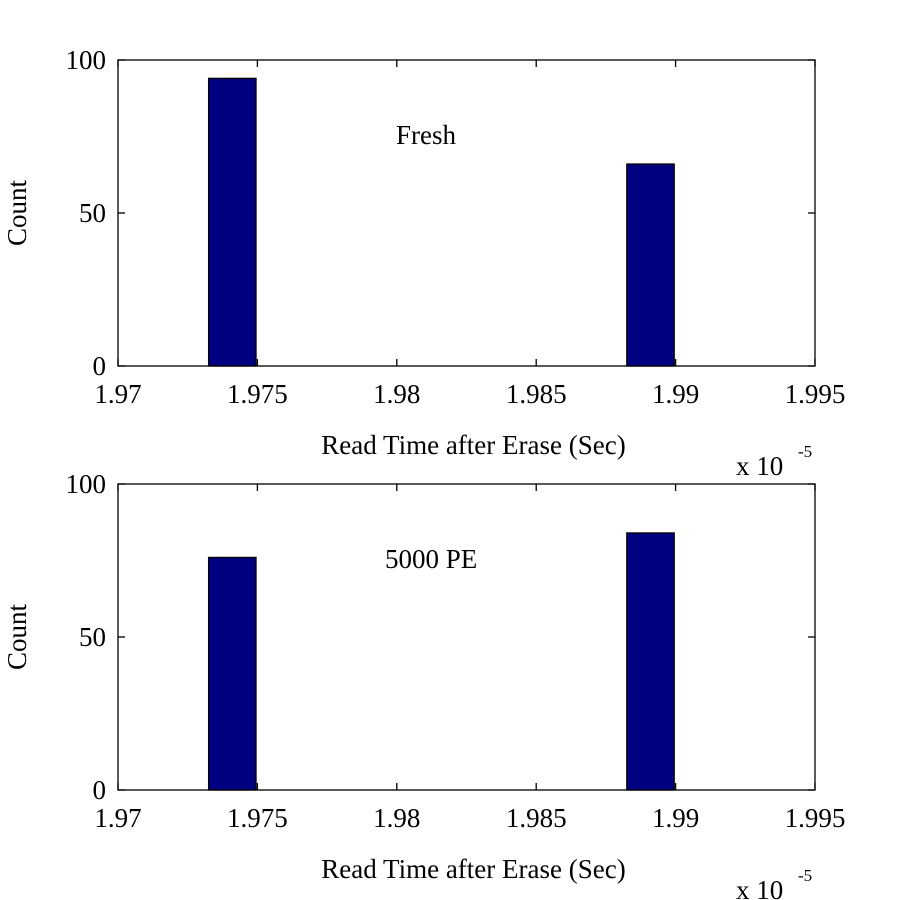  I want to click on plot-annotation: 5000 PE, so click(431, 559).